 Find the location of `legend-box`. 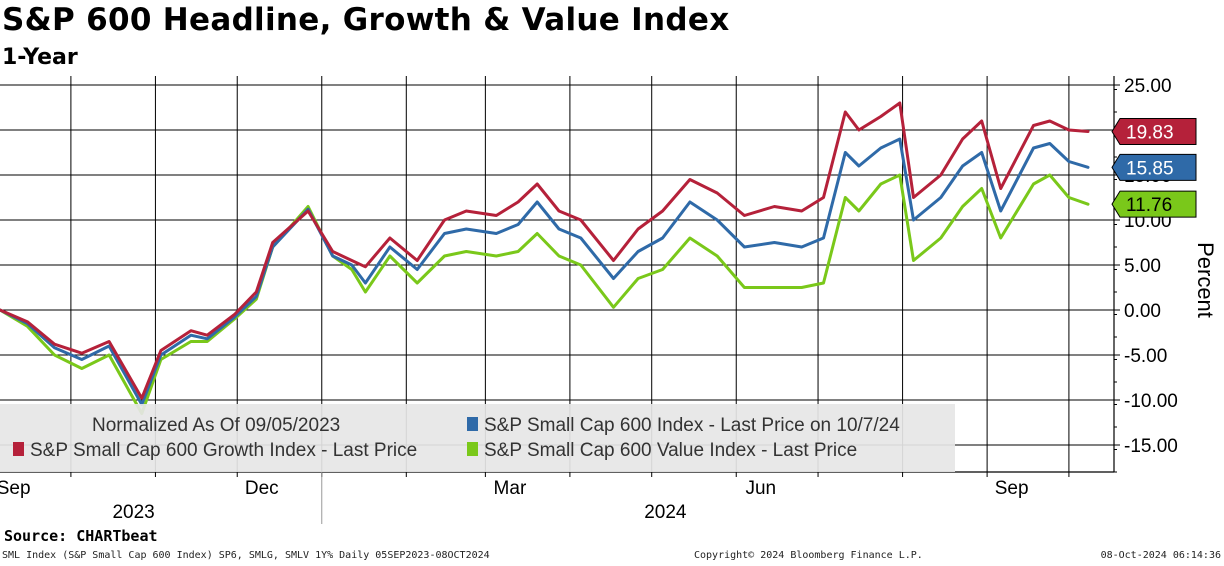

legend-box is located at coordinates (477, 438).